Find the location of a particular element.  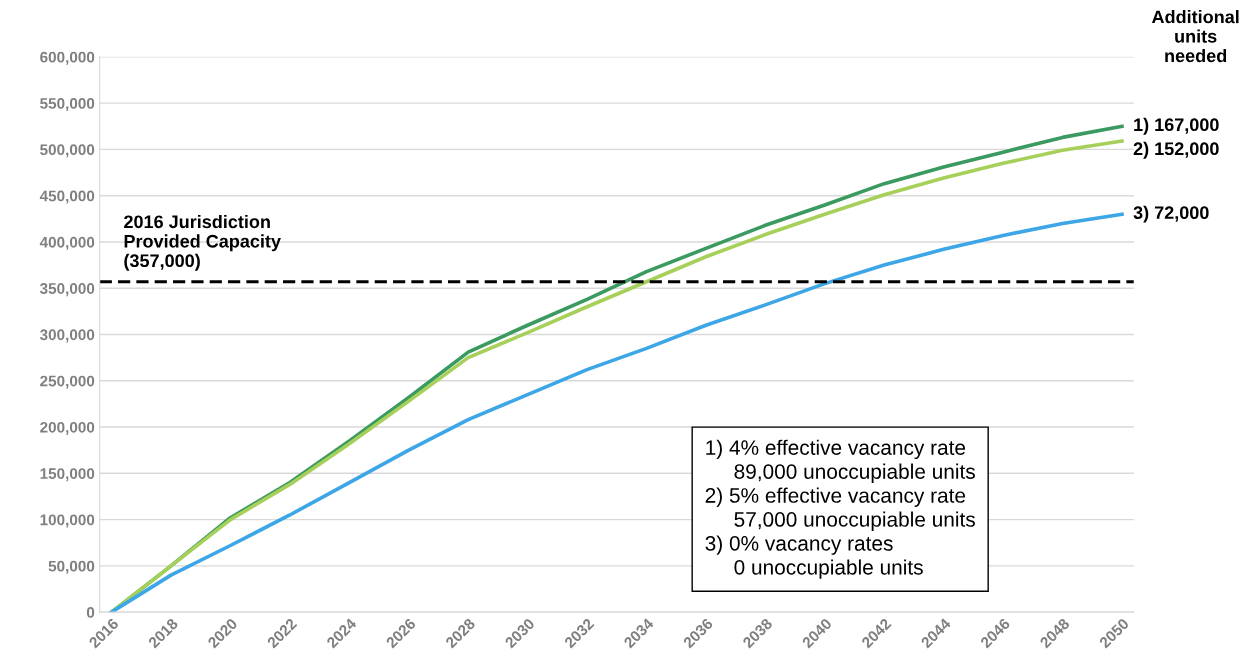

annotation: 3) 72,000 is located at coordinates (1171, 214).